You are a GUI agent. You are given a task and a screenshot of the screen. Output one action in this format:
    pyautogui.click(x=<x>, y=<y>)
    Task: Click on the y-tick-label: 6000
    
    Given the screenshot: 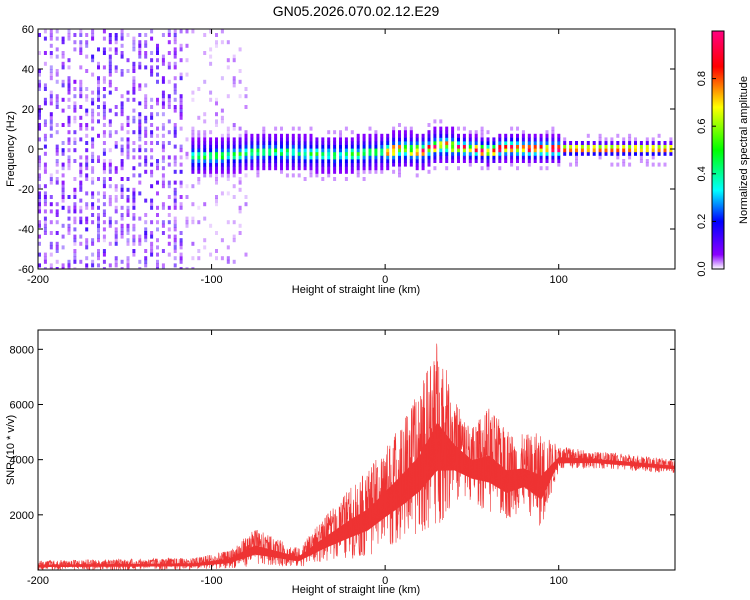 What is the action you would take?
    pyautogui.click(x=22, y=405)
    